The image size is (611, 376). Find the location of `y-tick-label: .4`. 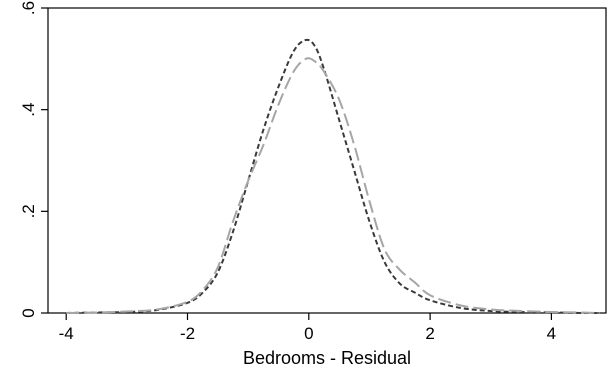

y-tick-label: .4 is located at coordinates (28, 110).